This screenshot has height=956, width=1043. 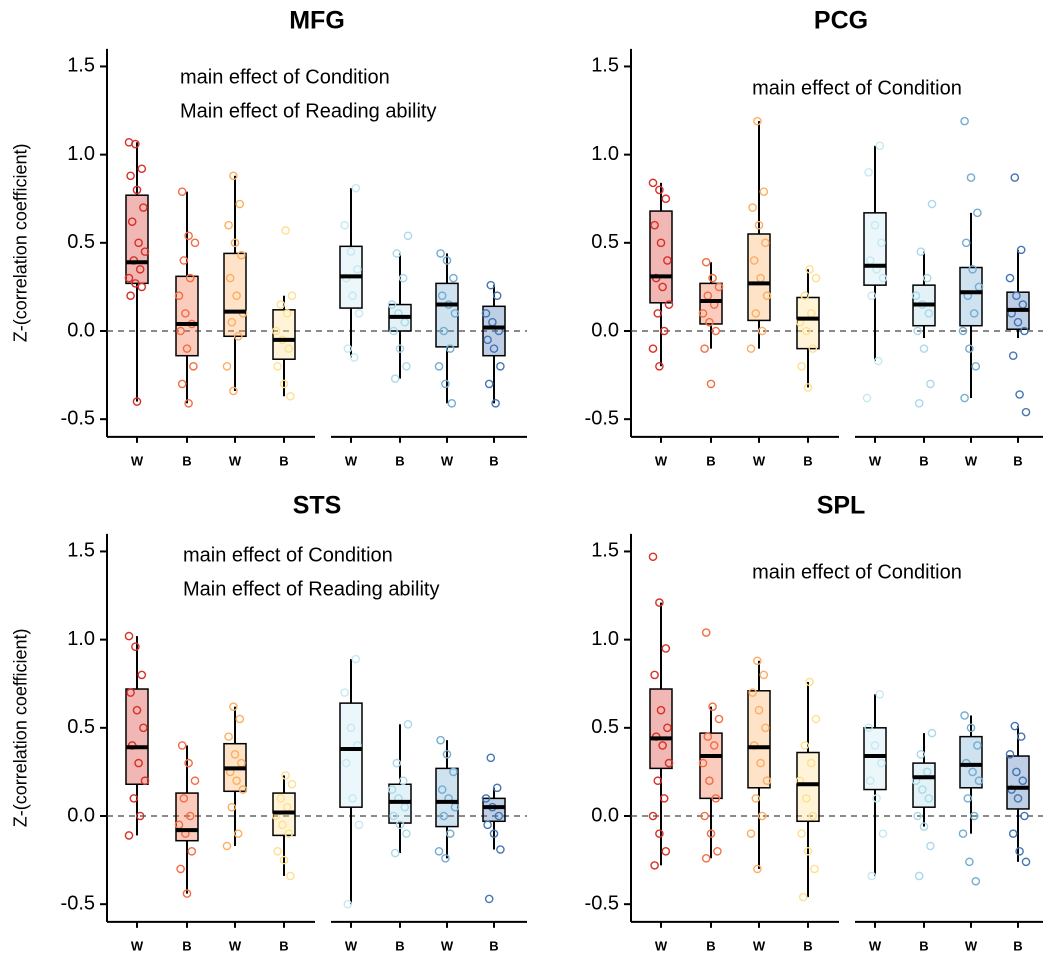 What do you see at coordinates (605, 727) in the screenshot?
I see `y-tick-label: 0.5` at bounding box center [605, 727].